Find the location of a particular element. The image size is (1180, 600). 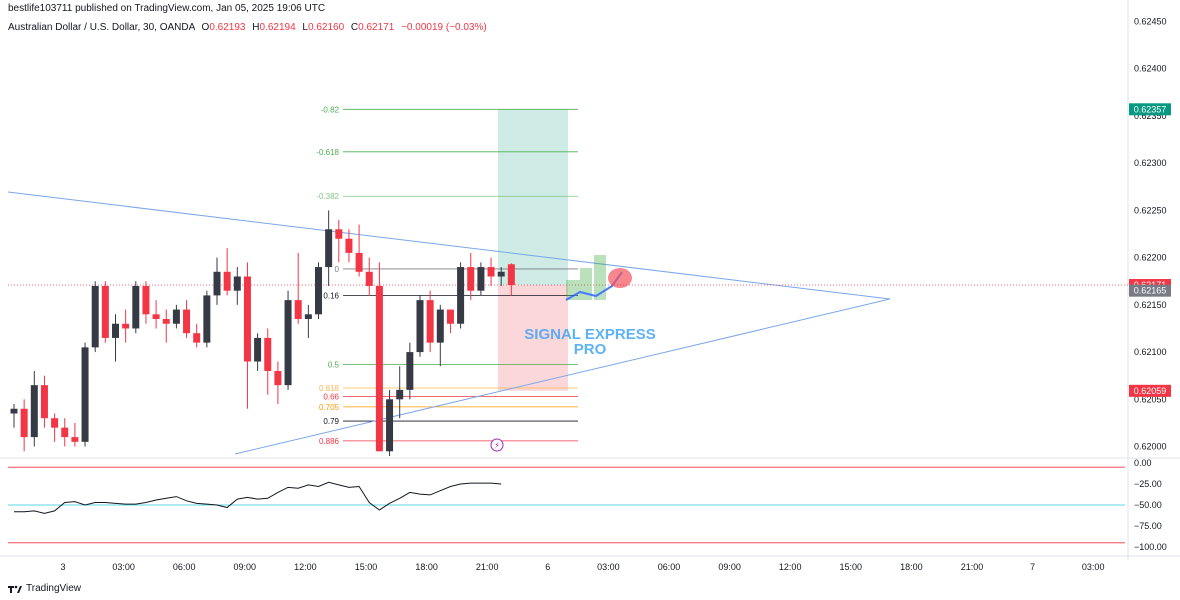

time-tick-label: 21:00 is located at coordinates (487, 567).